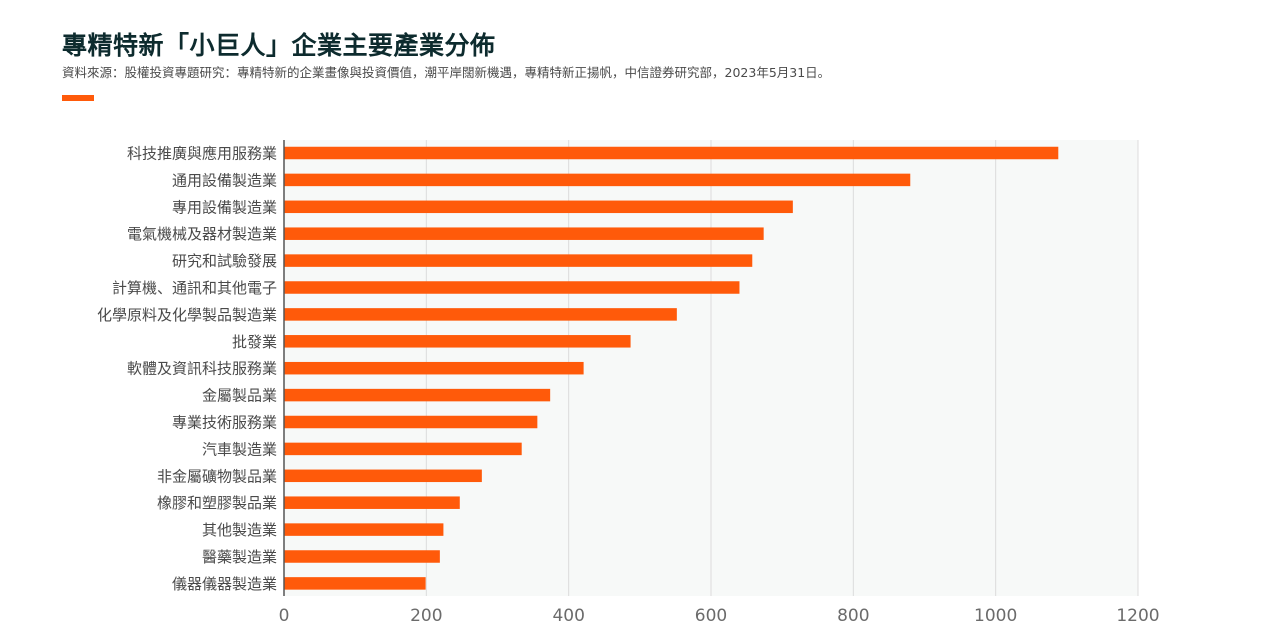 The image size is (1263, 640). Describe the element at coordinates (202, 154) in the screenshot. I see `category-label: 科技推廣與應用服務業` at that location.